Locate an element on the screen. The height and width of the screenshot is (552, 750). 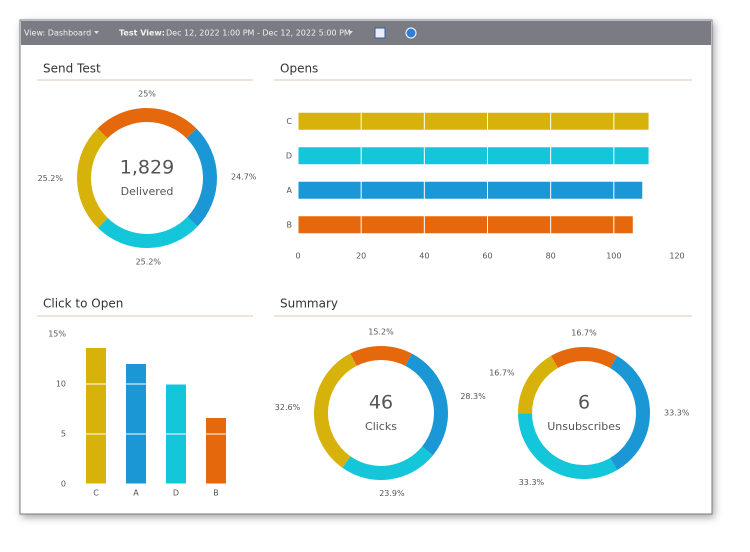
x-tick-label: B is located at coordinates (216, 493).